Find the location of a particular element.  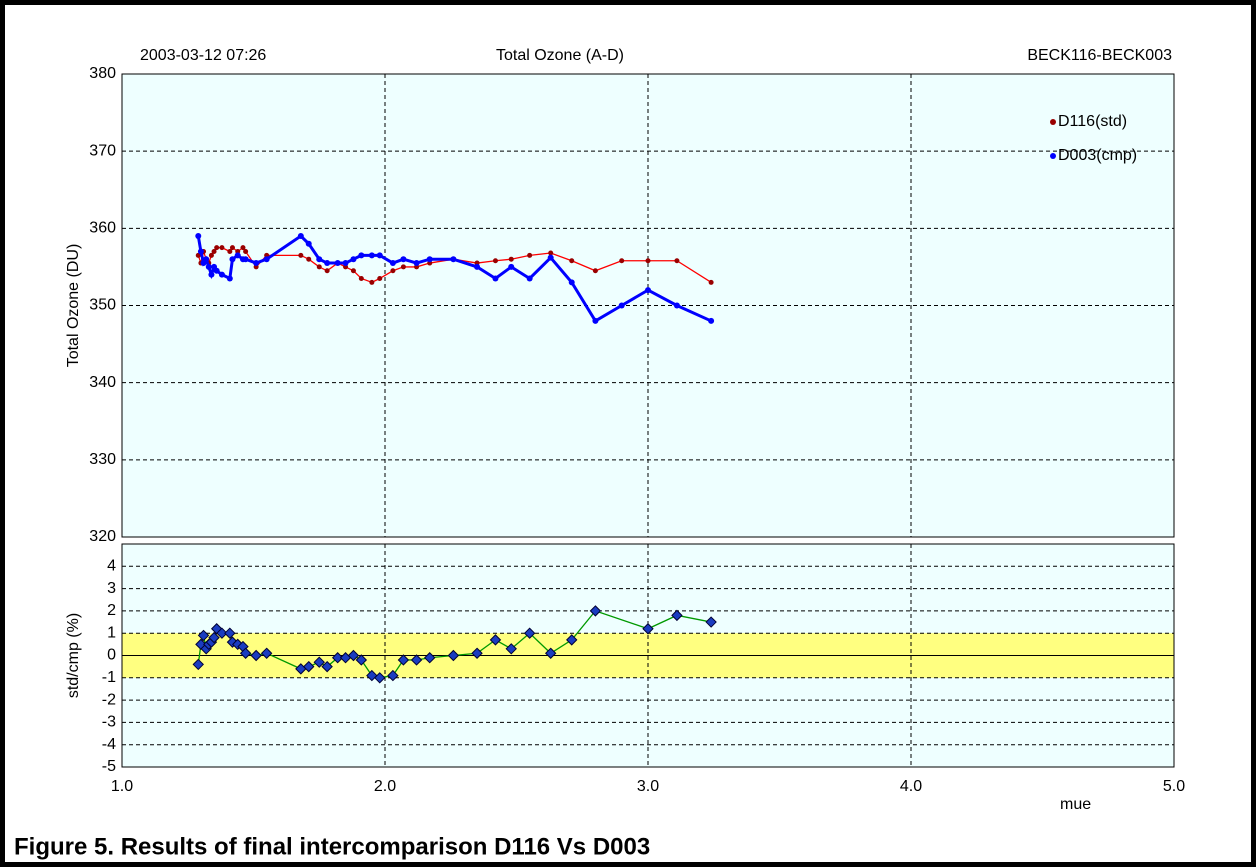

legend-marker is located at coordinates (1053, 156).